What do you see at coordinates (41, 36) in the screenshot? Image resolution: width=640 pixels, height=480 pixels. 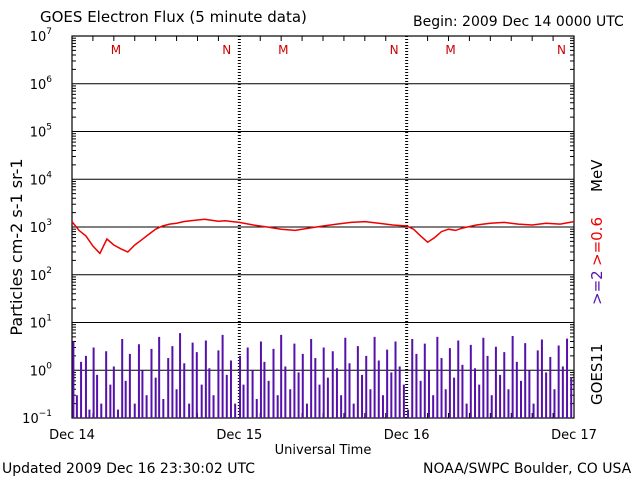 I see `y-tick-label: 10⁷` at bounding box center [41, 36].